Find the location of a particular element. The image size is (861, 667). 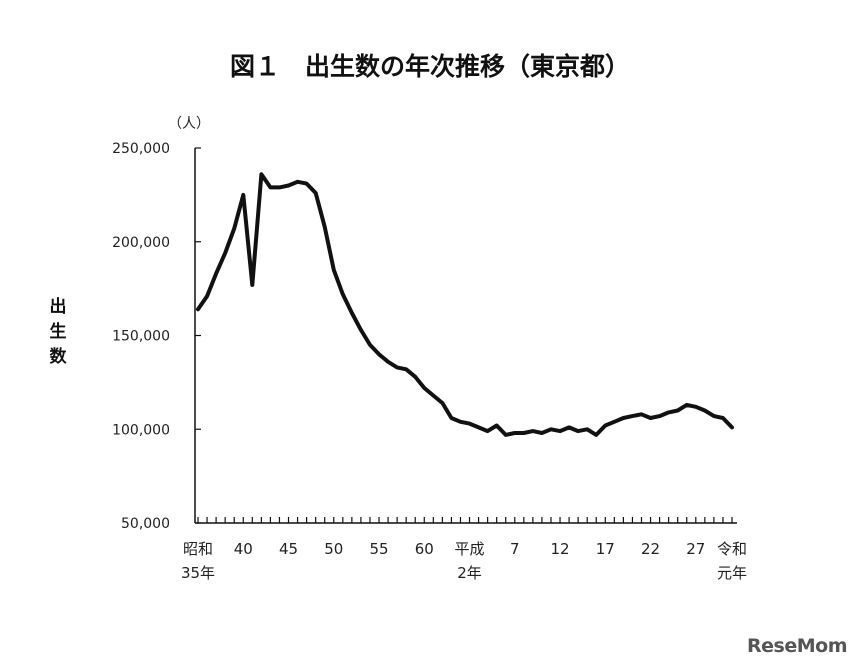

x-tick-label: 55 is located at coordinates (378, 549).